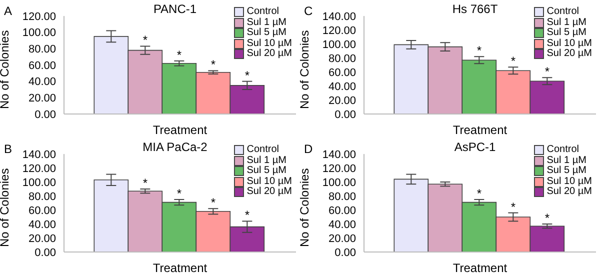 This screenshot has width=600, height=276. Describe the element at coordinates (308, 149) in the screenshot. I see `text: D` at that location.